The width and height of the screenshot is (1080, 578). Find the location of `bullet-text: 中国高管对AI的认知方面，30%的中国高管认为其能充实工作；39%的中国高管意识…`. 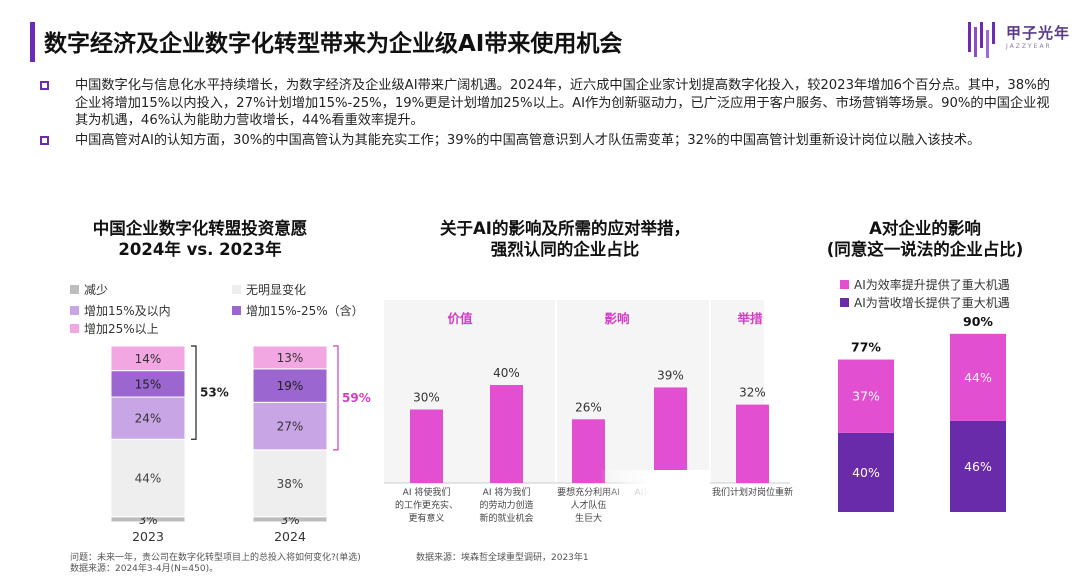

bullet-text: 中国高管对AI的认知方面，30%的中国高管认为其能充实工作；39%的中国高管意识… is located at coordinates (528, 140).